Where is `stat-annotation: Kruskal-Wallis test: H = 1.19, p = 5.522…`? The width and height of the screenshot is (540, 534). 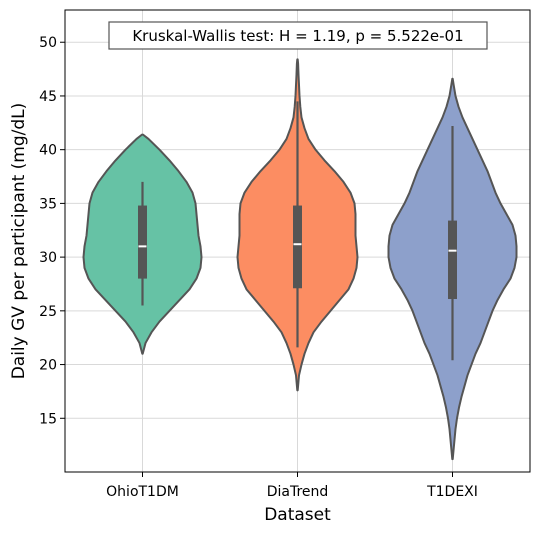 stat-annotation: Kruskal-Wallis test: H = 1.19, p = 5.522… is located at coordinates (298, 35).